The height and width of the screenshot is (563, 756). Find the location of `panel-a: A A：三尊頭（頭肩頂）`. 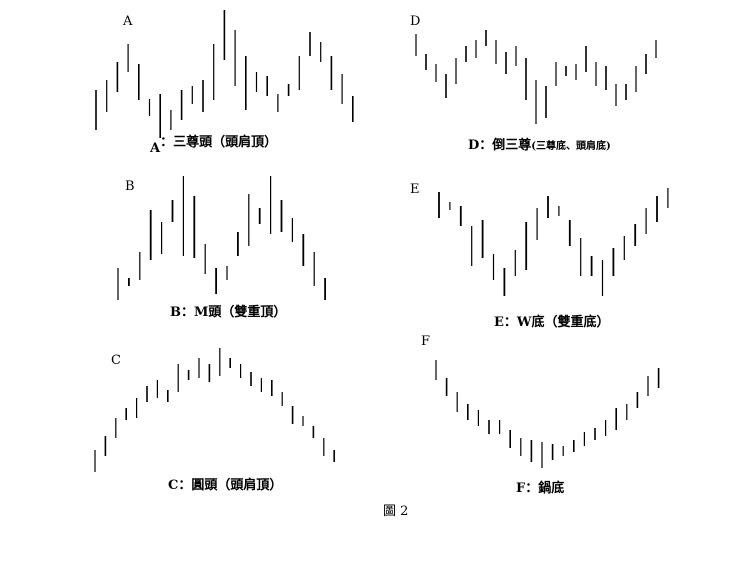

panel-a: A A：三尊頭（頭肩頂） is located at coordinates (224, 83).